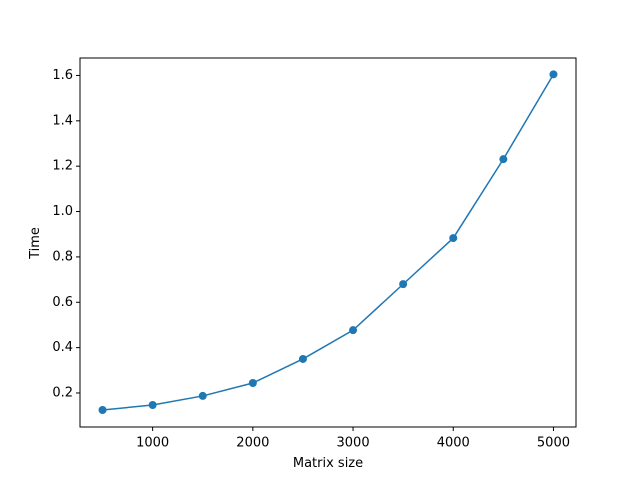  What do you see at coordinates (62, 392) in the screenshot?
I see `y-tick-label: 0.2` at bounding box center [62, 392].